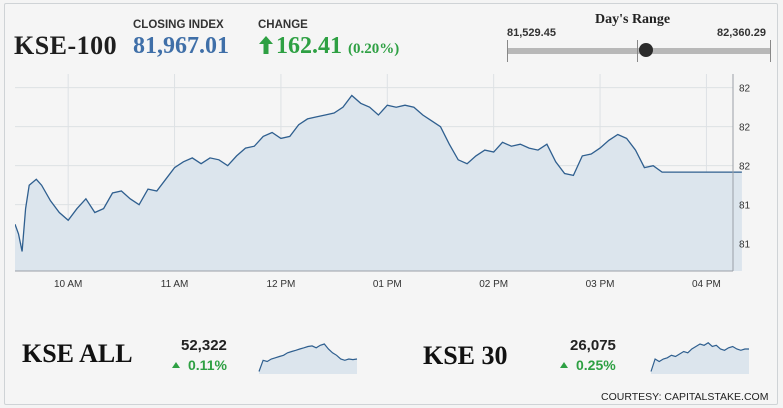  Describe the element at coordinates (531, 33) in the screenshot. I see `range-low-value: 81,529.45` at that location.